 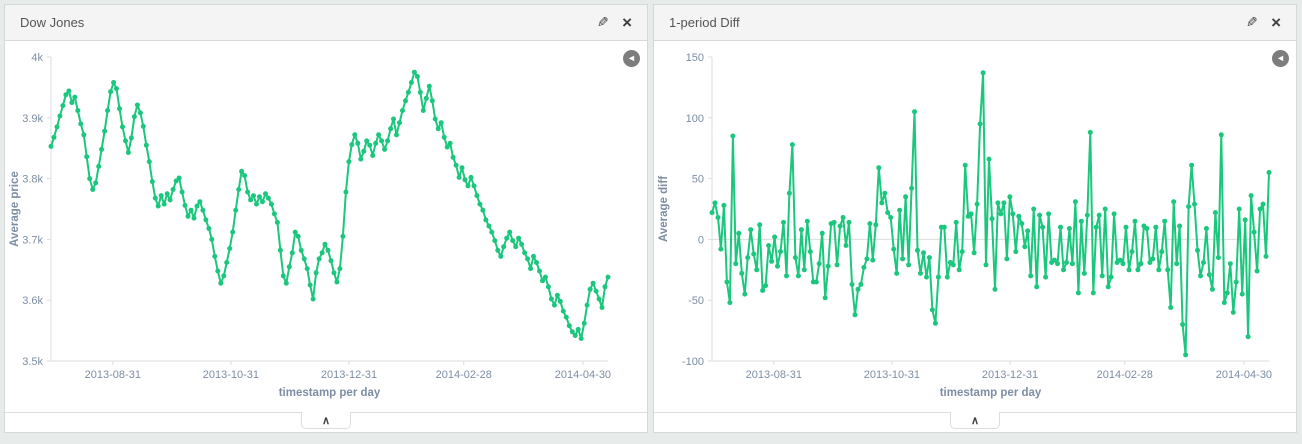 What do you see at coordinates (32, 362) in the screenshot?
I see `svg-text: 3.5k` at bounding box center [32, 362].